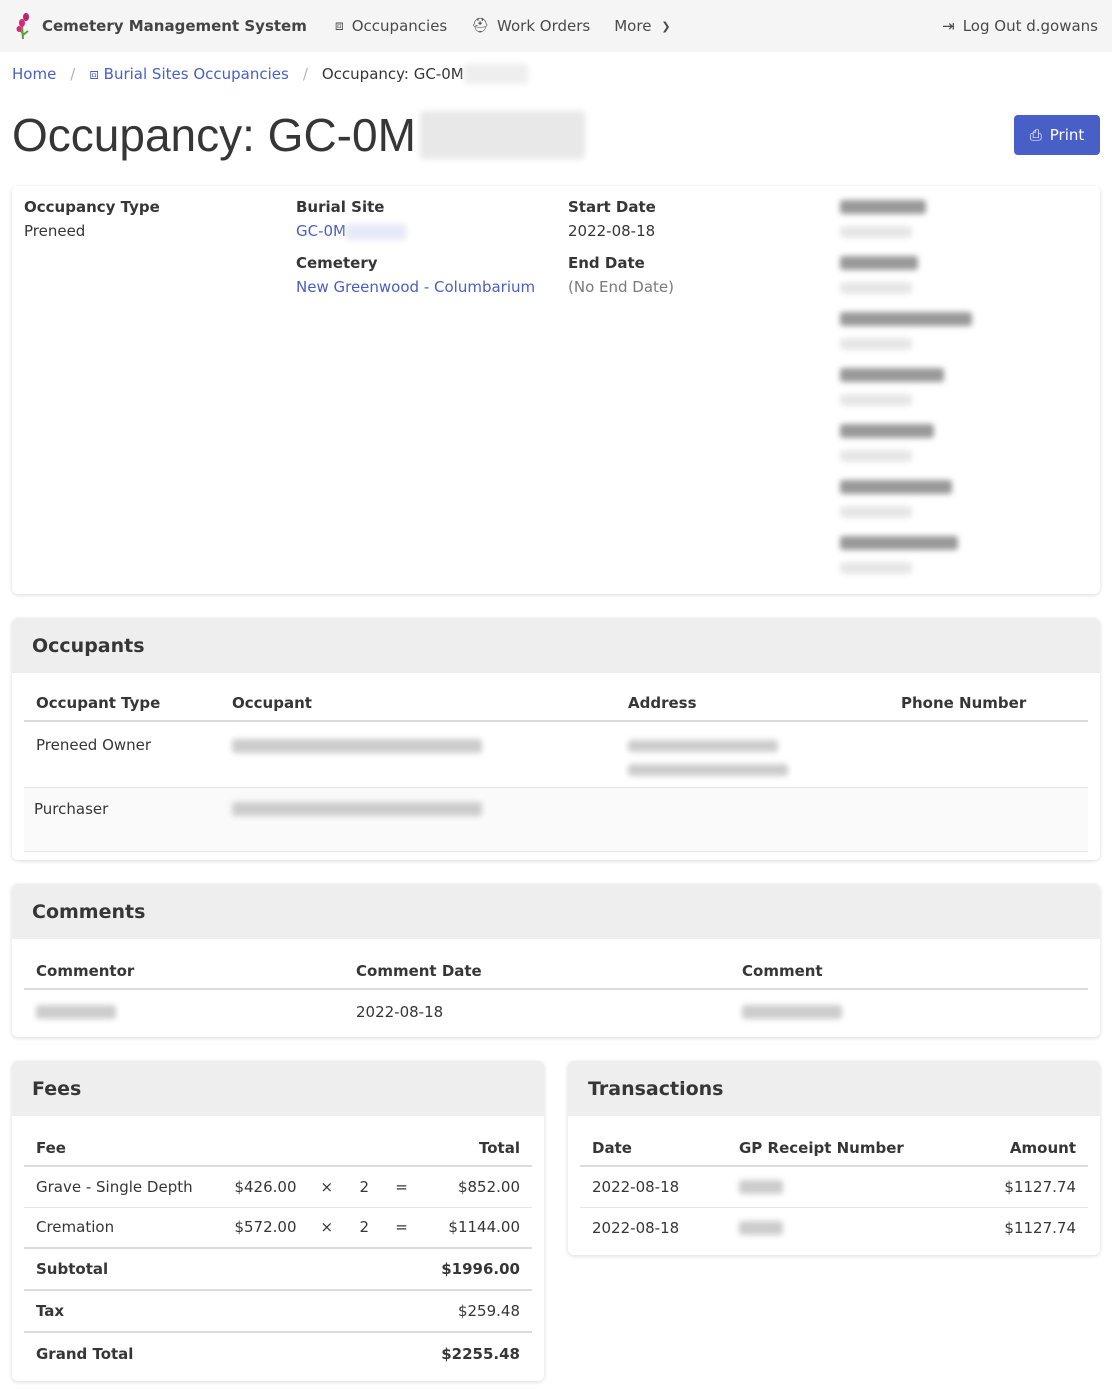  I want to click on tulip-logo-icon, so click(22, 26).